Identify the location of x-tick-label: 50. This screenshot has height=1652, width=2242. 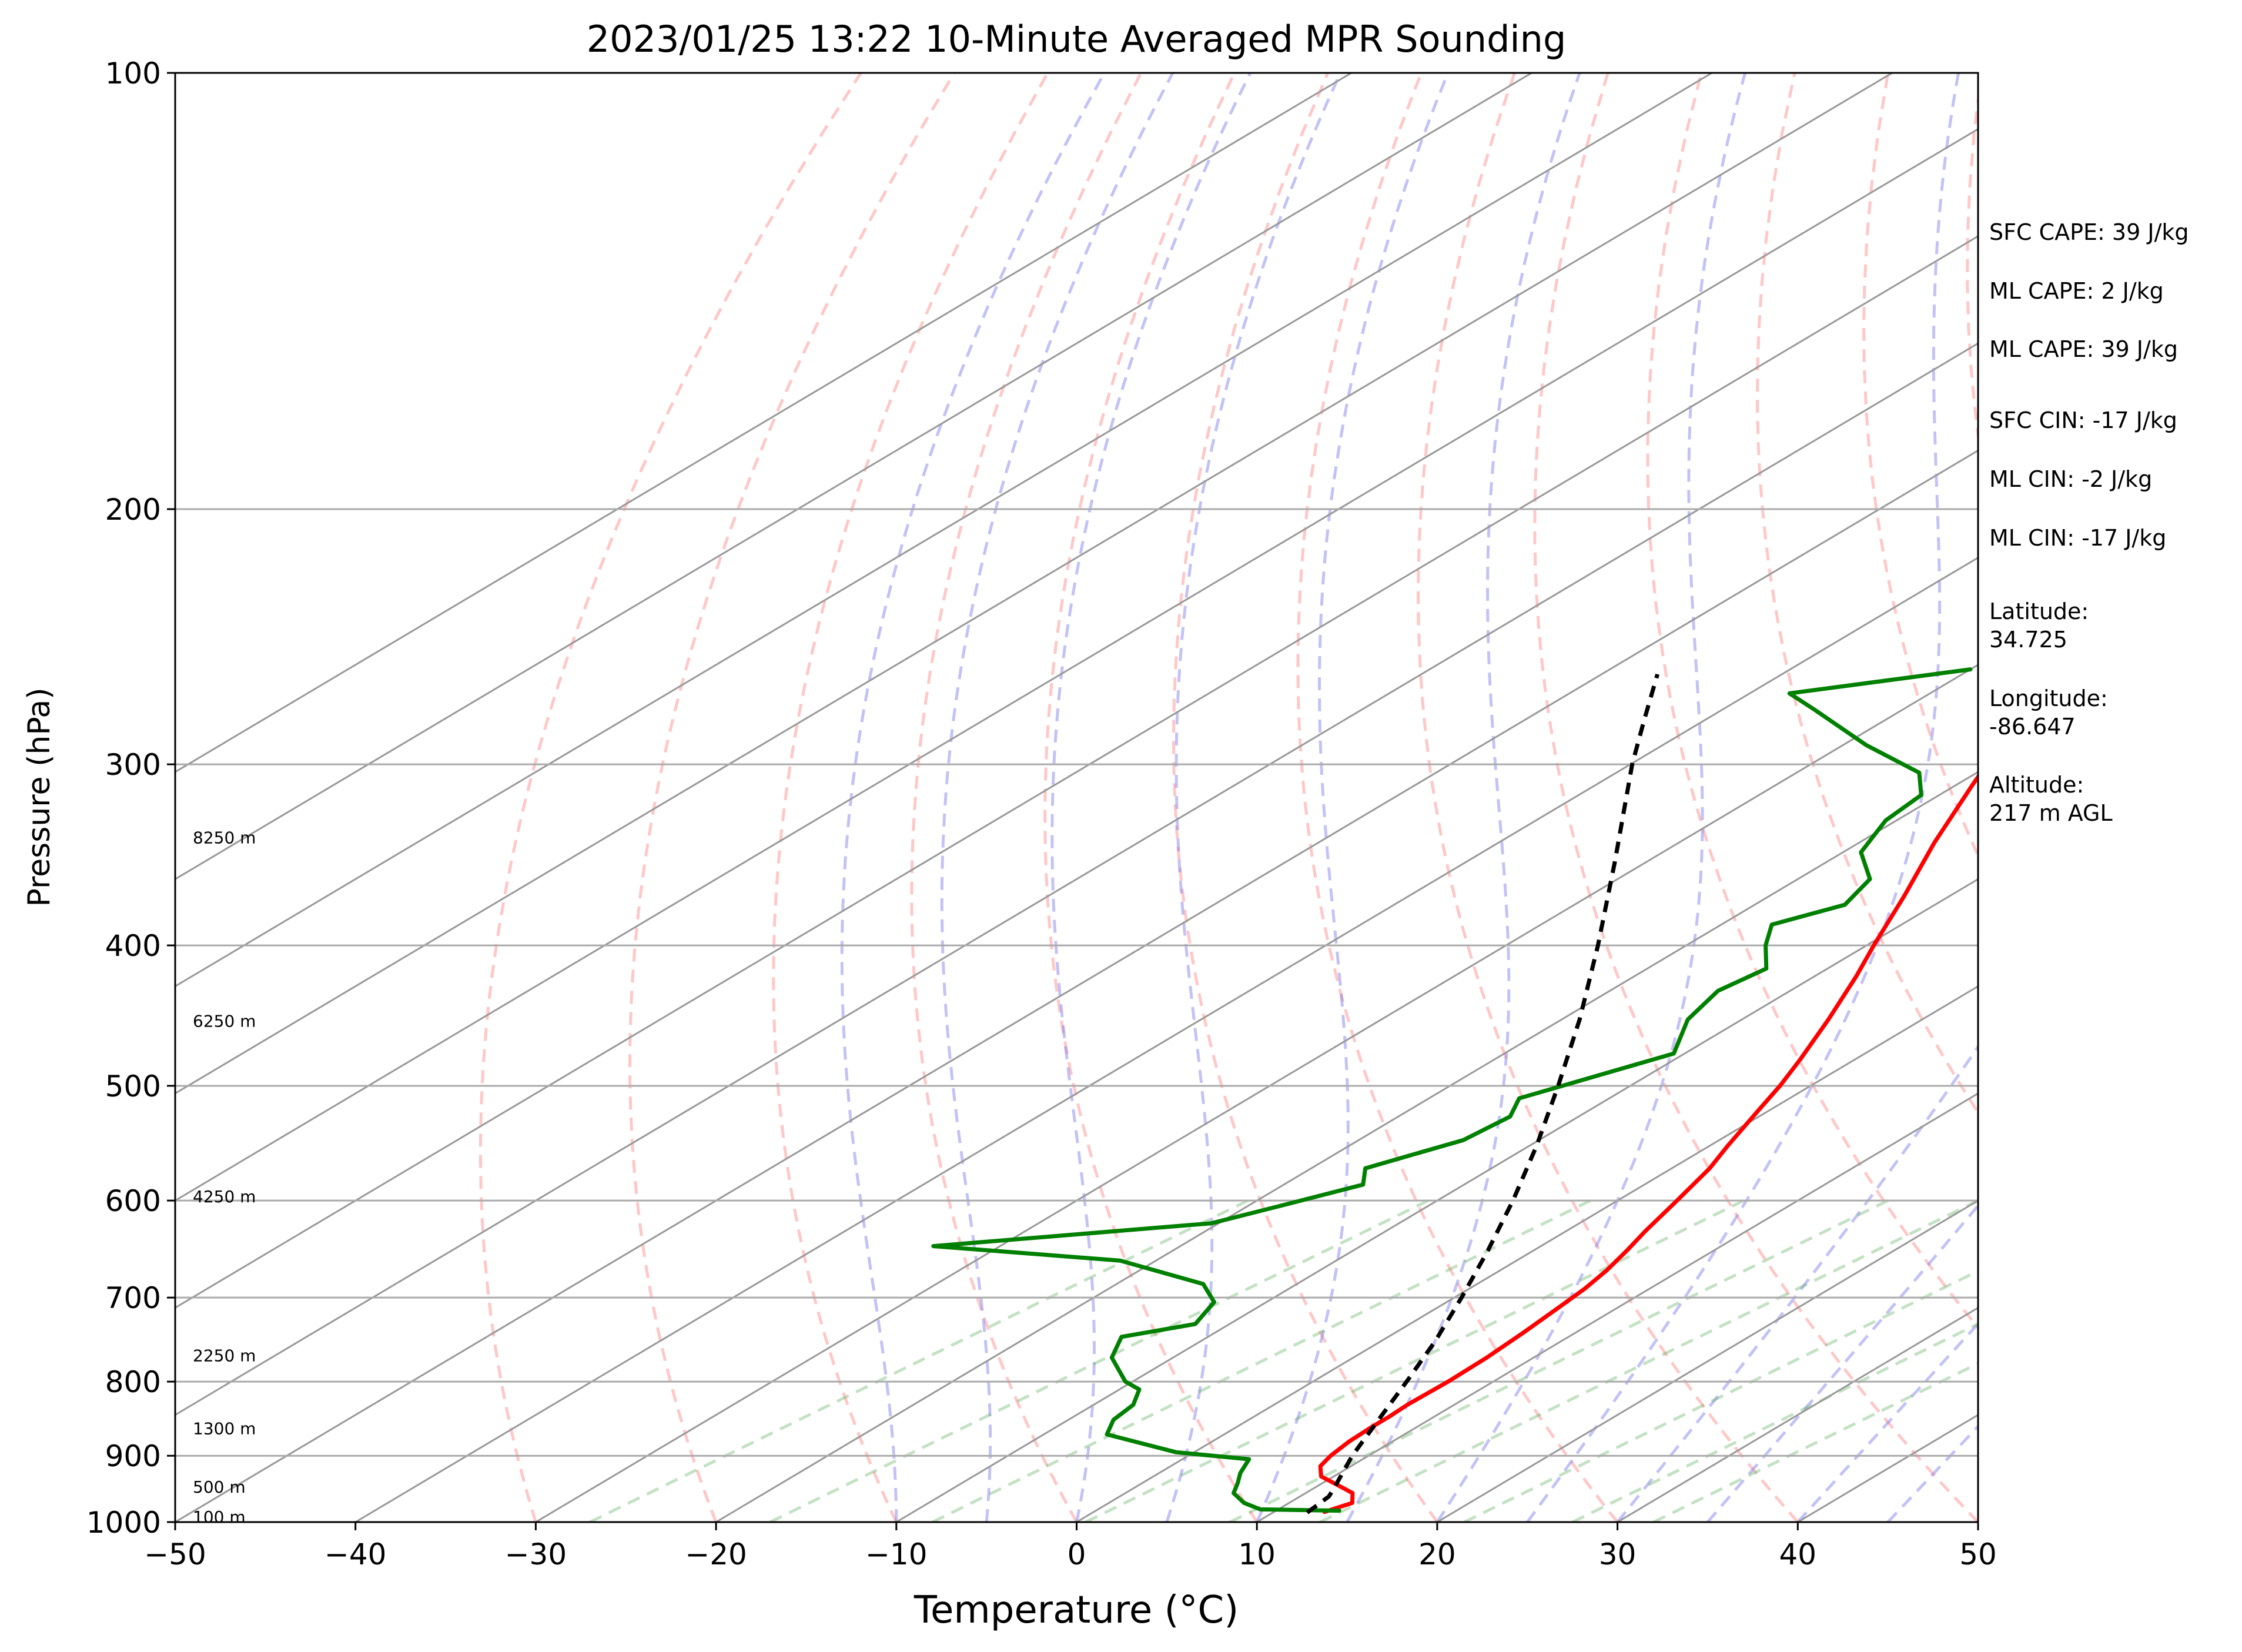
(1978, 1554).